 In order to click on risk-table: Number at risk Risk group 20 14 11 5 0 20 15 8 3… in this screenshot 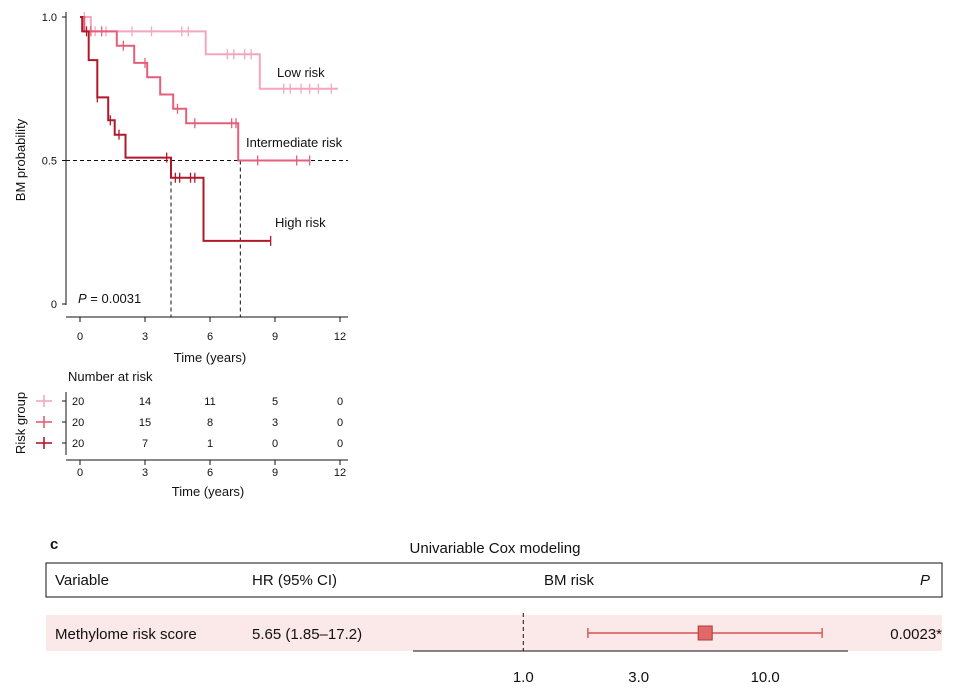, I will do `click(180, 434)`.